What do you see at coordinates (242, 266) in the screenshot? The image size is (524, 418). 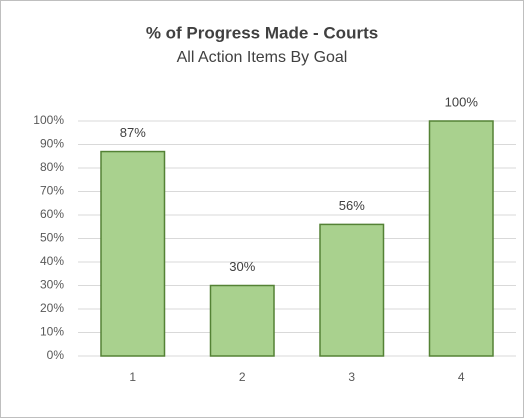 I see `data-label: 30%` at bounding box center [242, 266].